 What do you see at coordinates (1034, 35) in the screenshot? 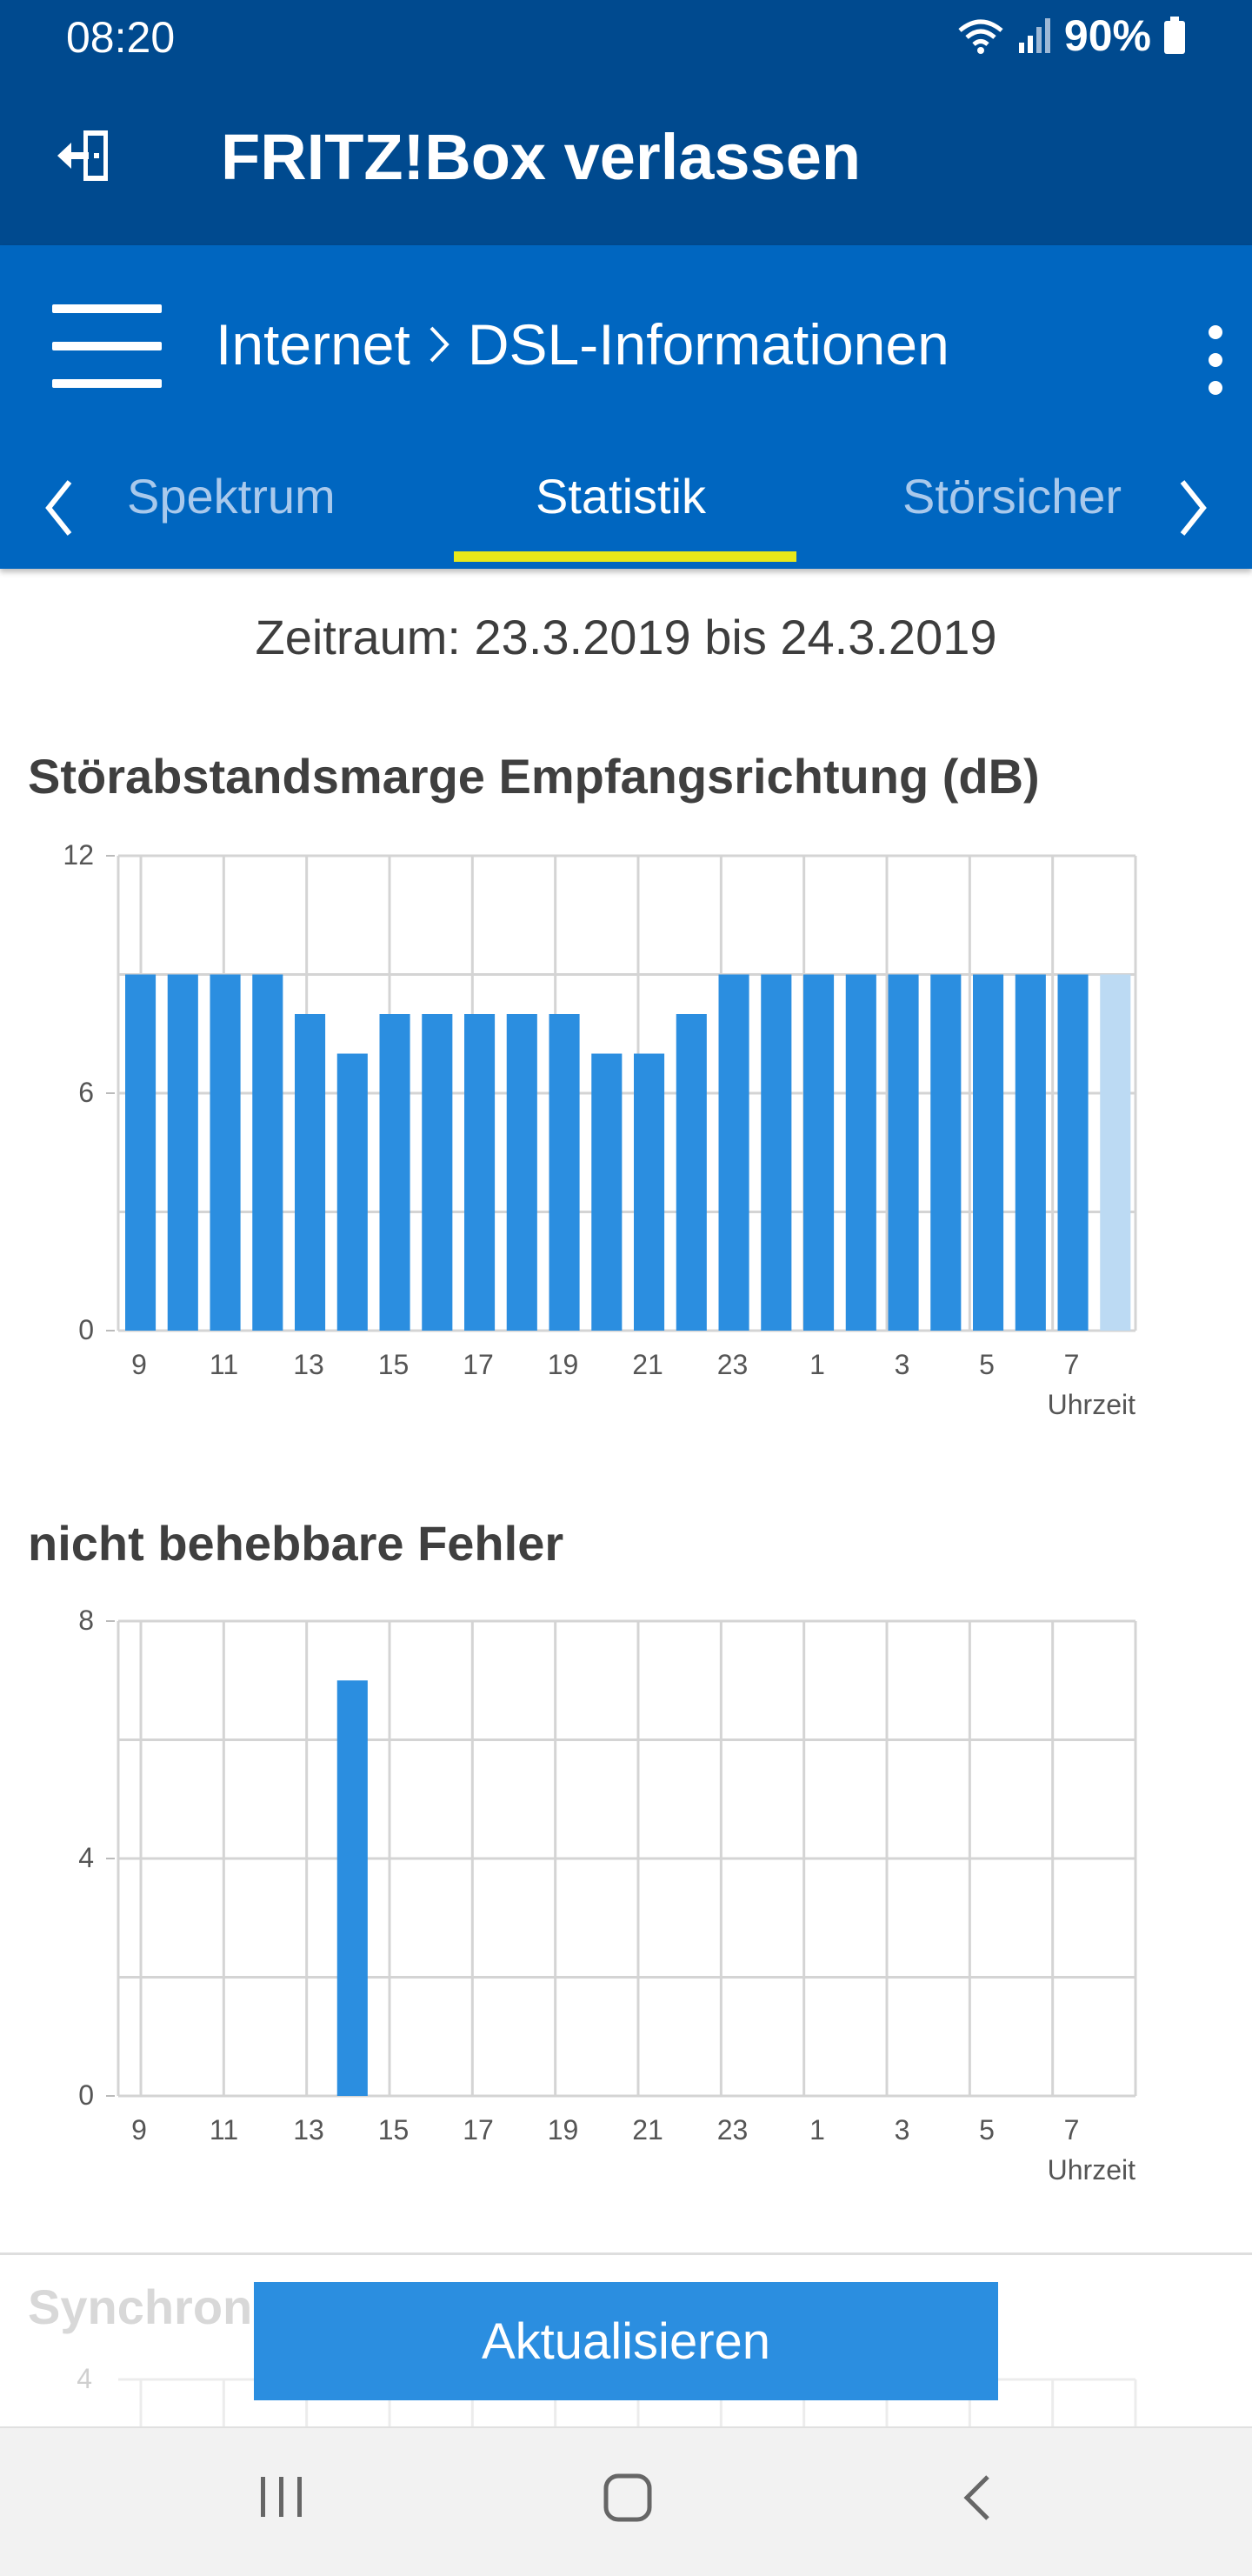
I see `signal-icon` at bounding box center [1034, 35].